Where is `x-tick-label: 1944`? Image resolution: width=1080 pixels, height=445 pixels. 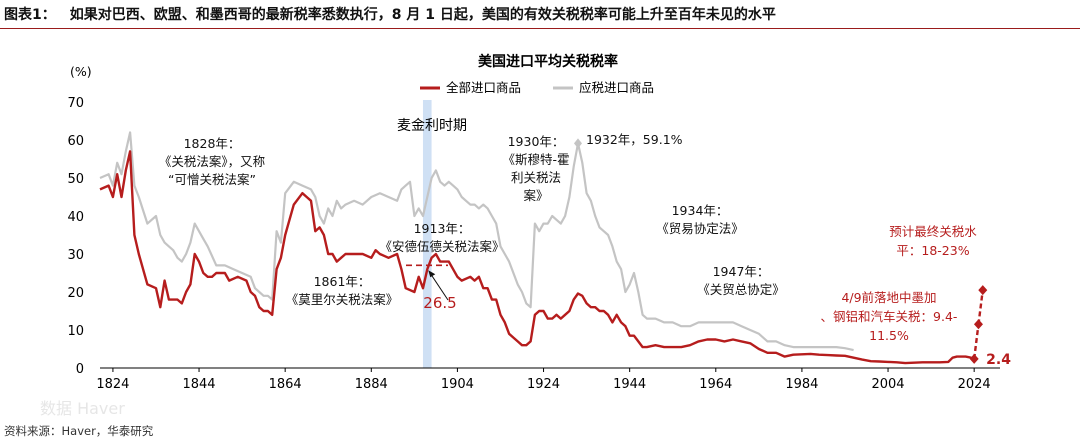
x-tick-label: 1944 is located at coordinates (629, 384).